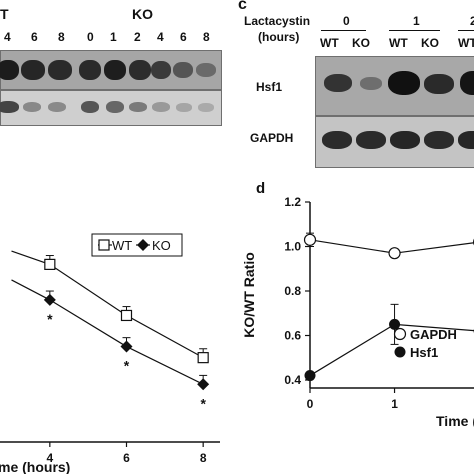  I want to click on legend-label-wt: WT, so click(122, 245).